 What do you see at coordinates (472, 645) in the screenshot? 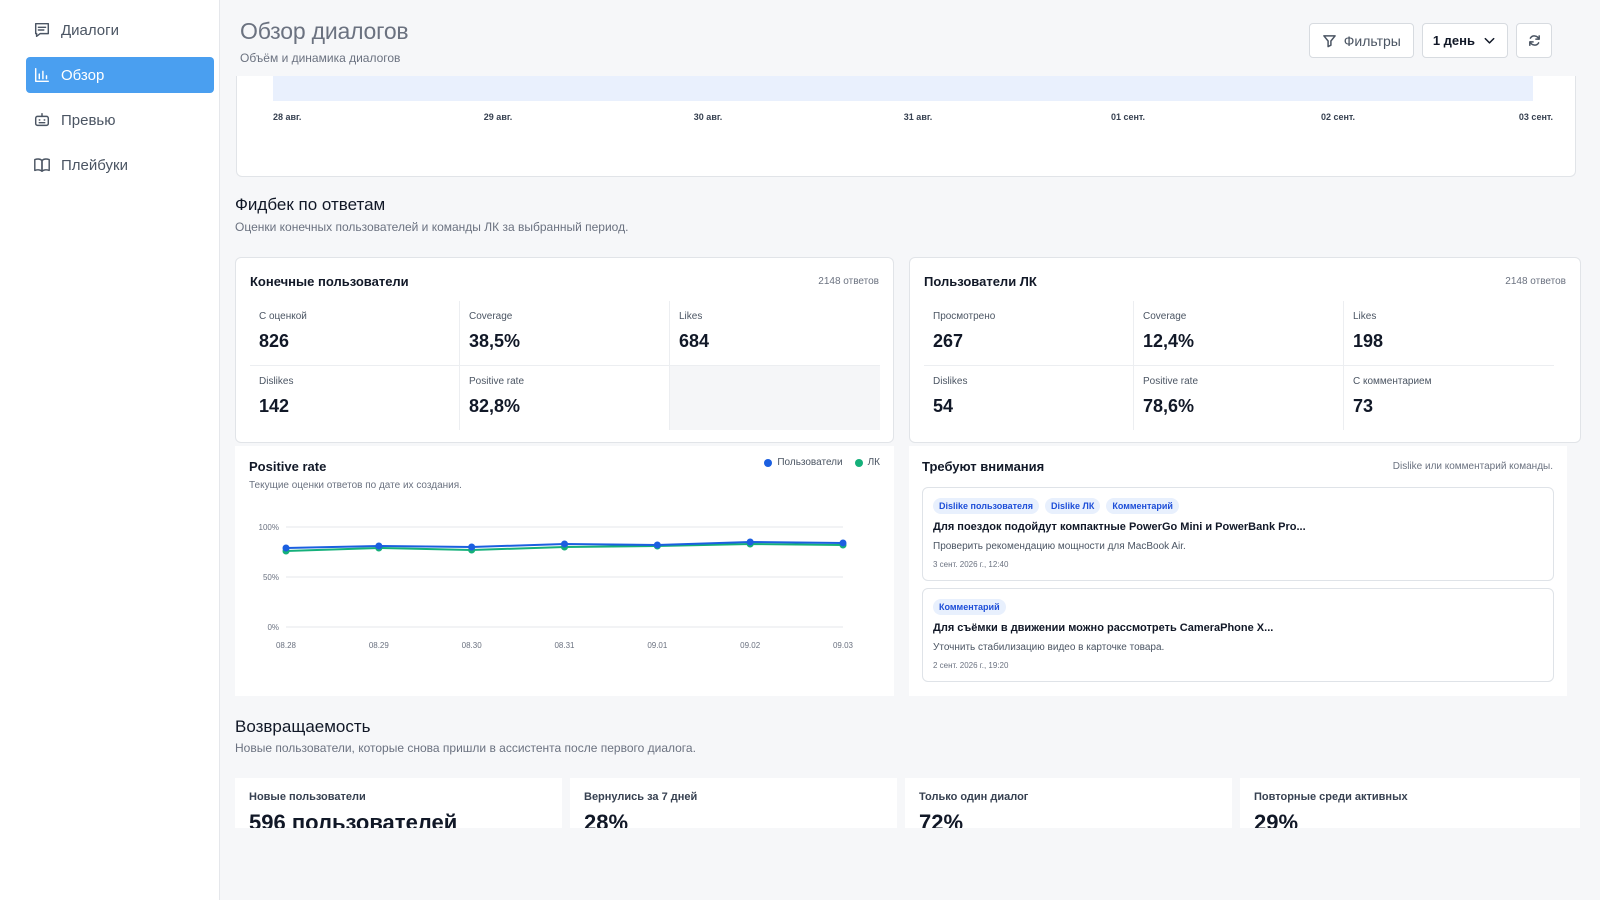
I see `x-tick-label: 08.30` at bounding box center [472, 645].